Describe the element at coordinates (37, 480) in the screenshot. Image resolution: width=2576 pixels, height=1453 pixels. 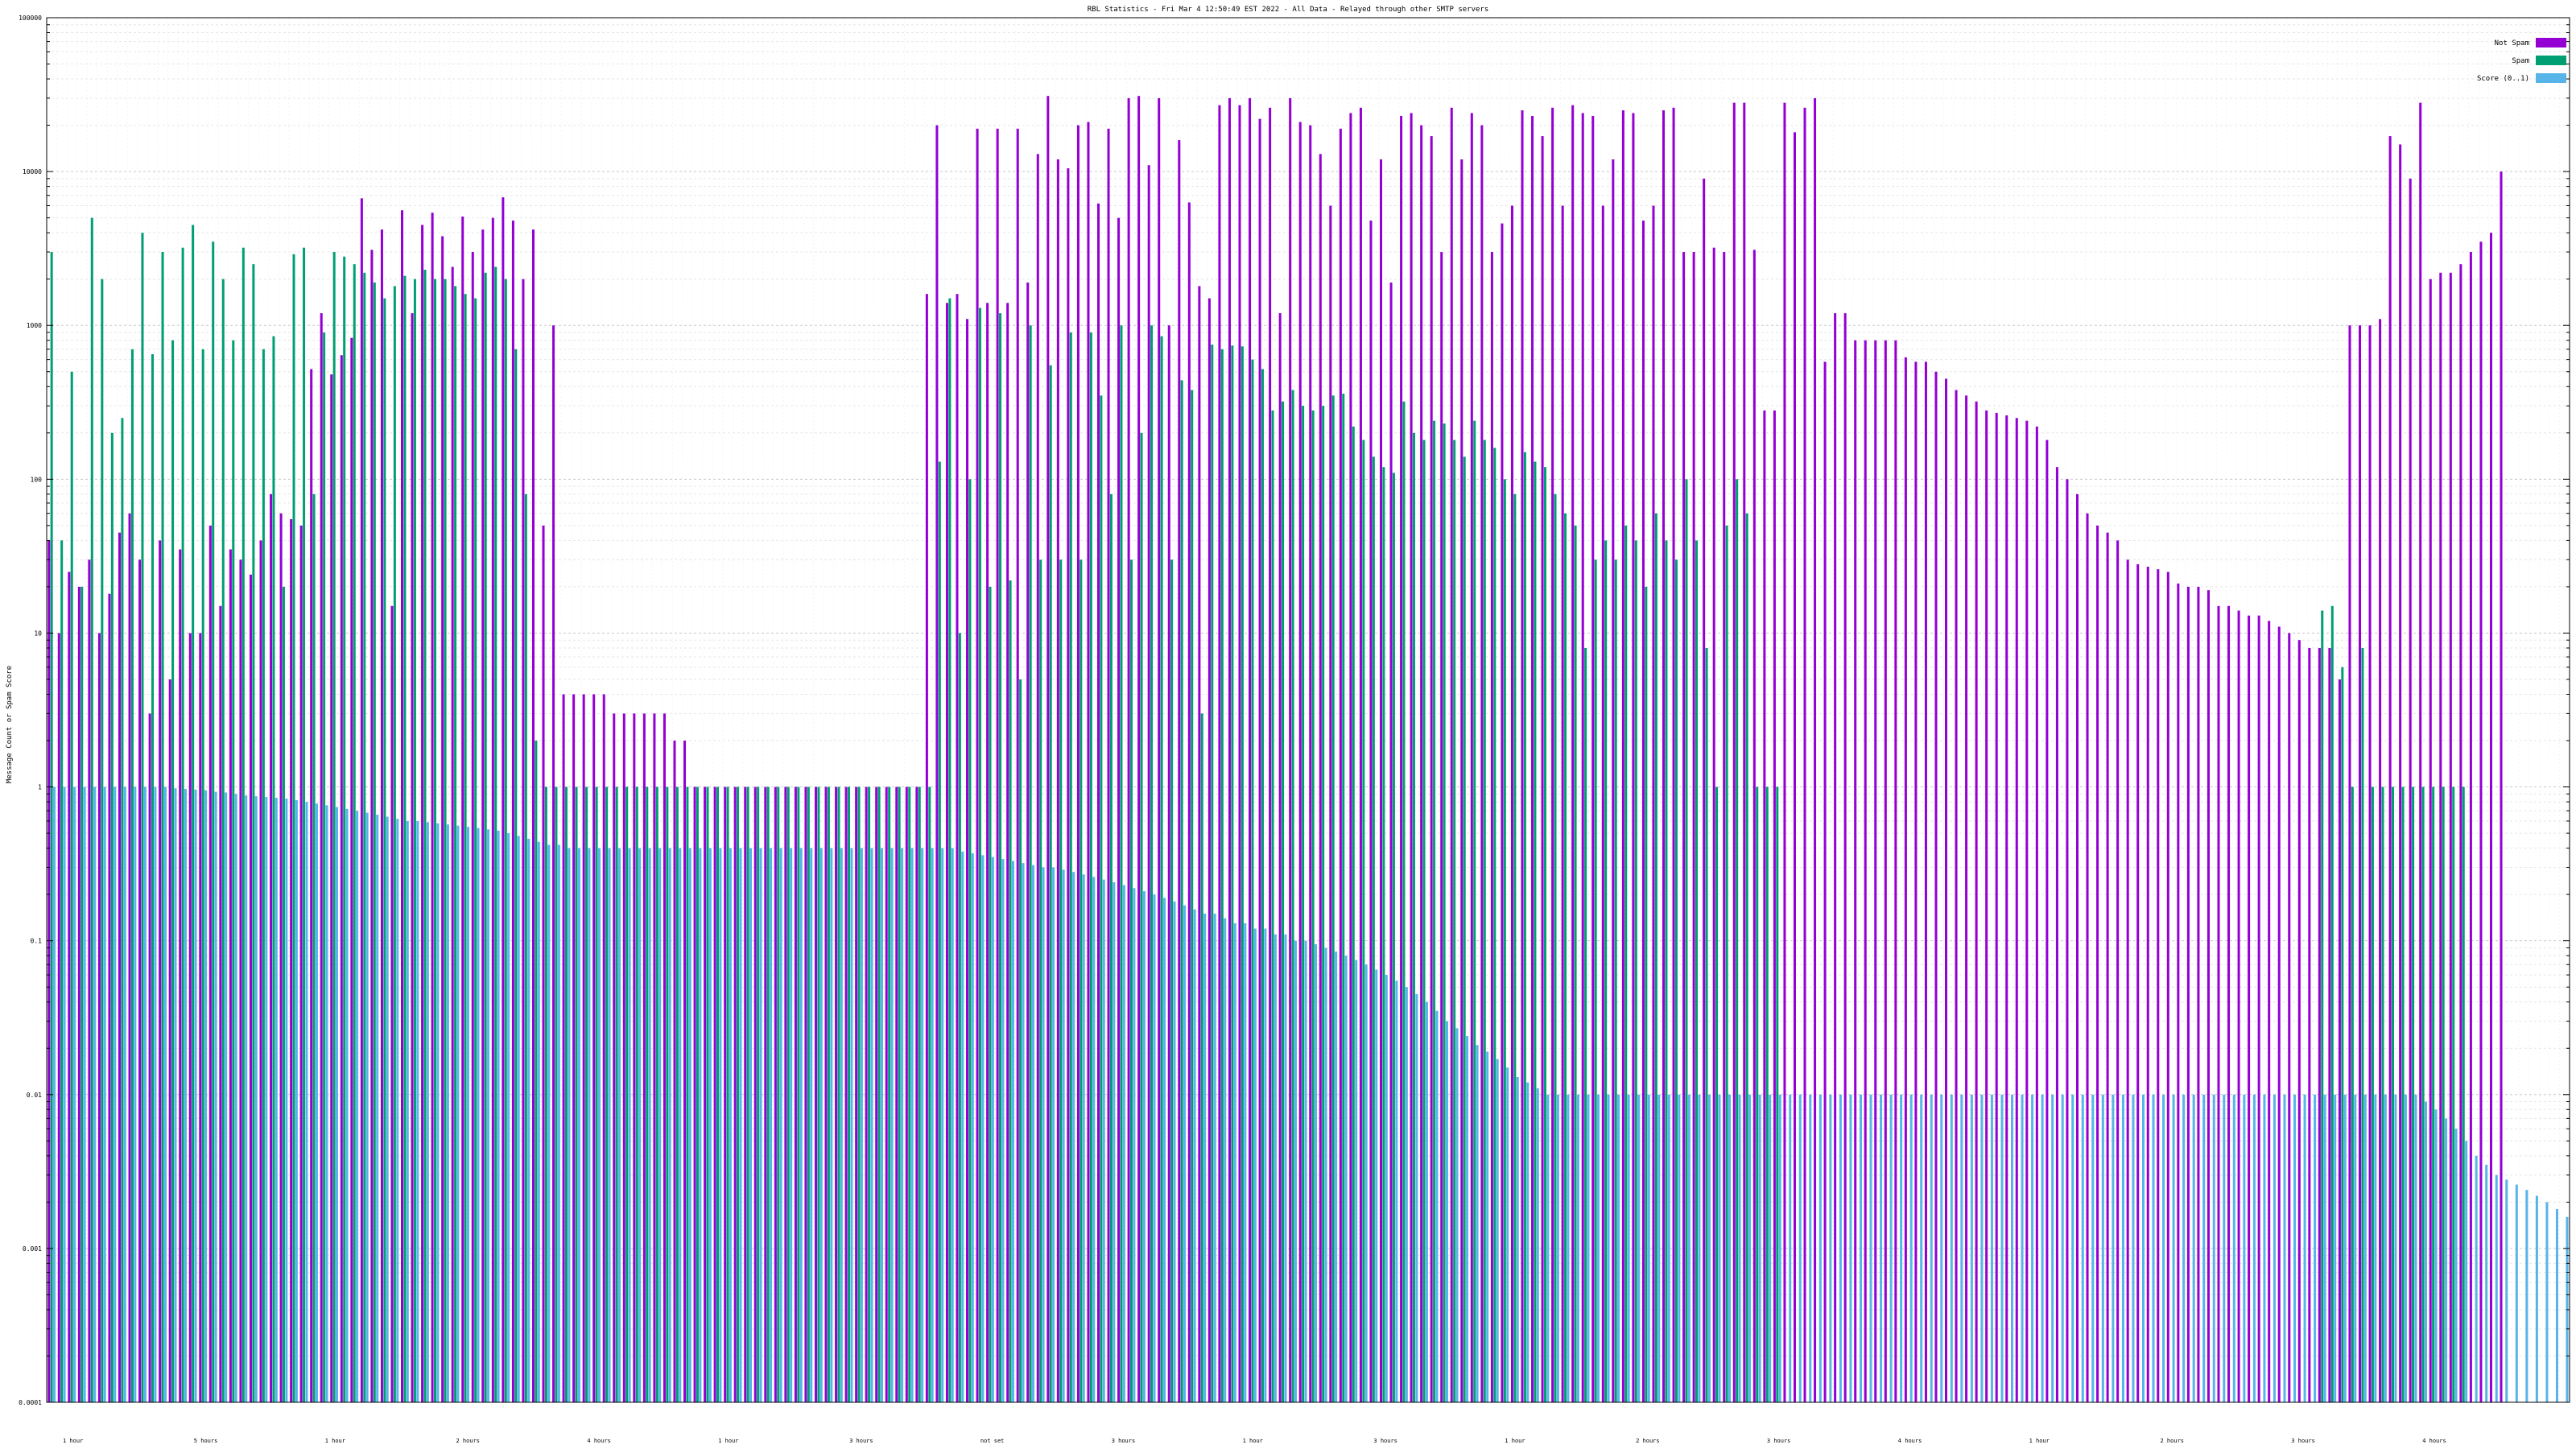
I see `y-tick-label: 100` at that location.